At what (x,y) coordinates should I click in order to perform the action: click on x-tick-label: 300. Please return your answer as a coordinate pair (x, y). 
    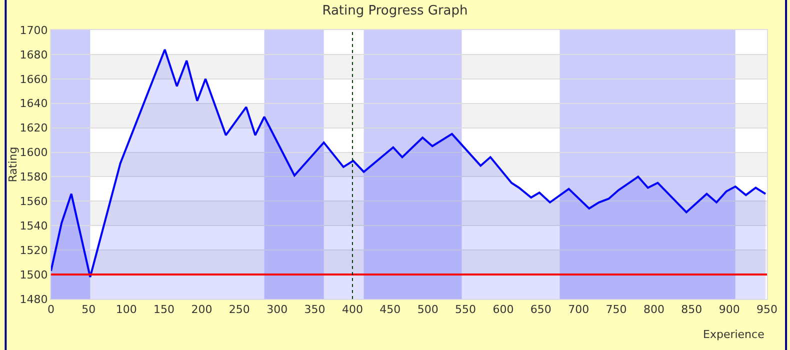
    Looking at the image, I should click on (277, 309).